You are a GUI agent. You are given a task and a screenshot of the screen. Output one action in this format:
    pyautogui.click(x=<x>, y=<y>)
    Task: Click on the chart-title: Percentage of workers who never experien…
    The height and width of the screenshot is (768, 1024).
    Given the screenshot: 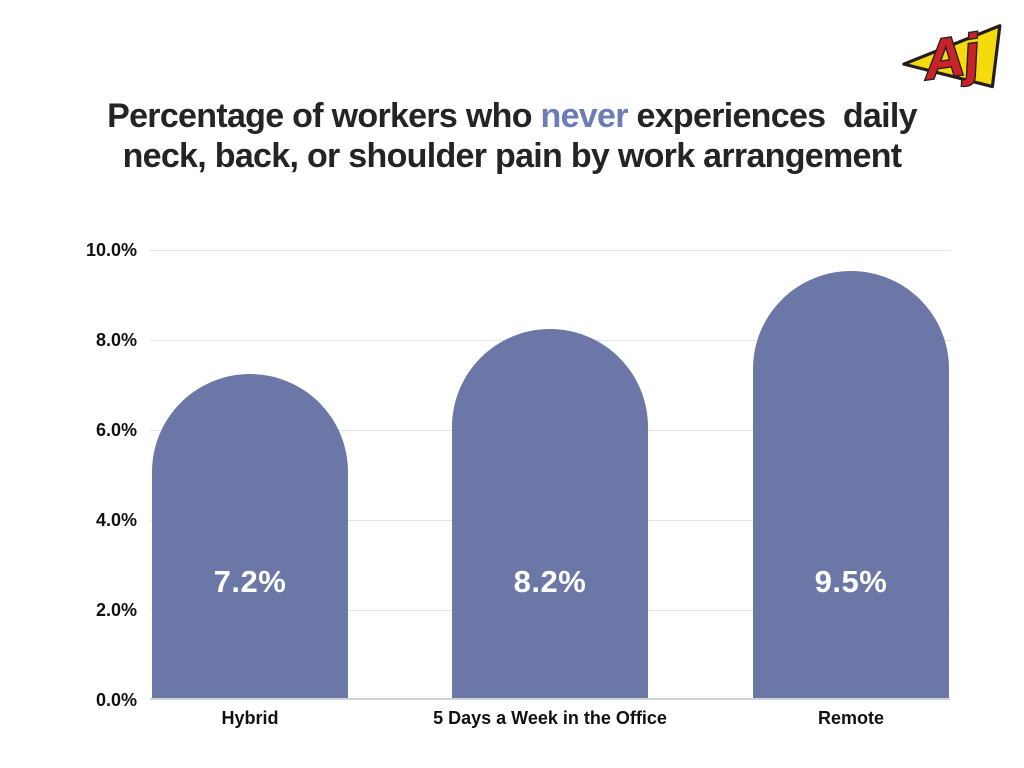 What is the action you would take?
    pyautogui.click(x=512, y=136)
    